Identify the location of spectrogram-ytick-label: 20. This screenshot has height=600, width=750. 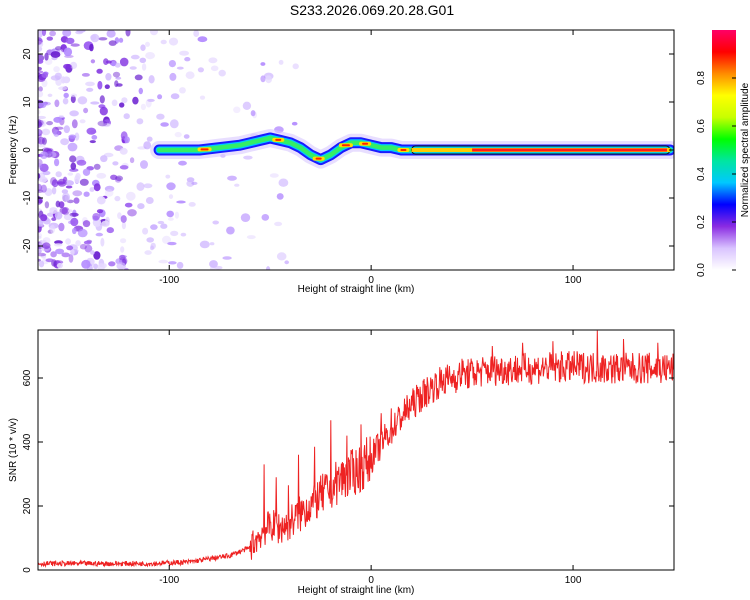
(27, 54).